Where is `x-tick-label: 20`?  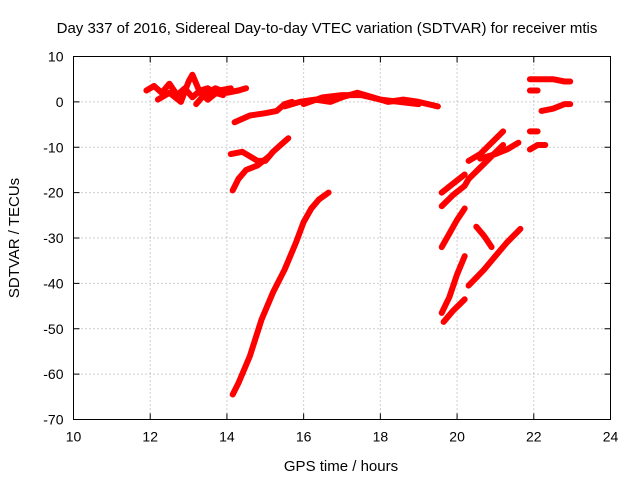
x-tick-label: 20 is located at coordinates (457, 437).